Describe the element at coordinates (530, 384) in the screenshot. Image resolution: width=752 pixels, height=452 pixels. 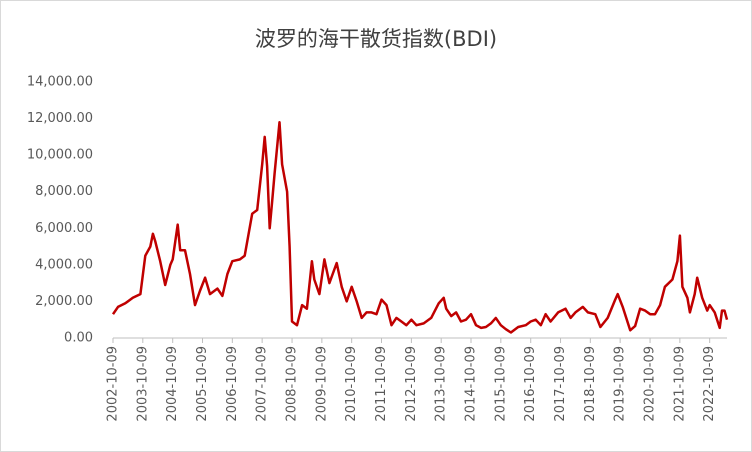
I see `x-tick-label: 2016-10-09` at that location.